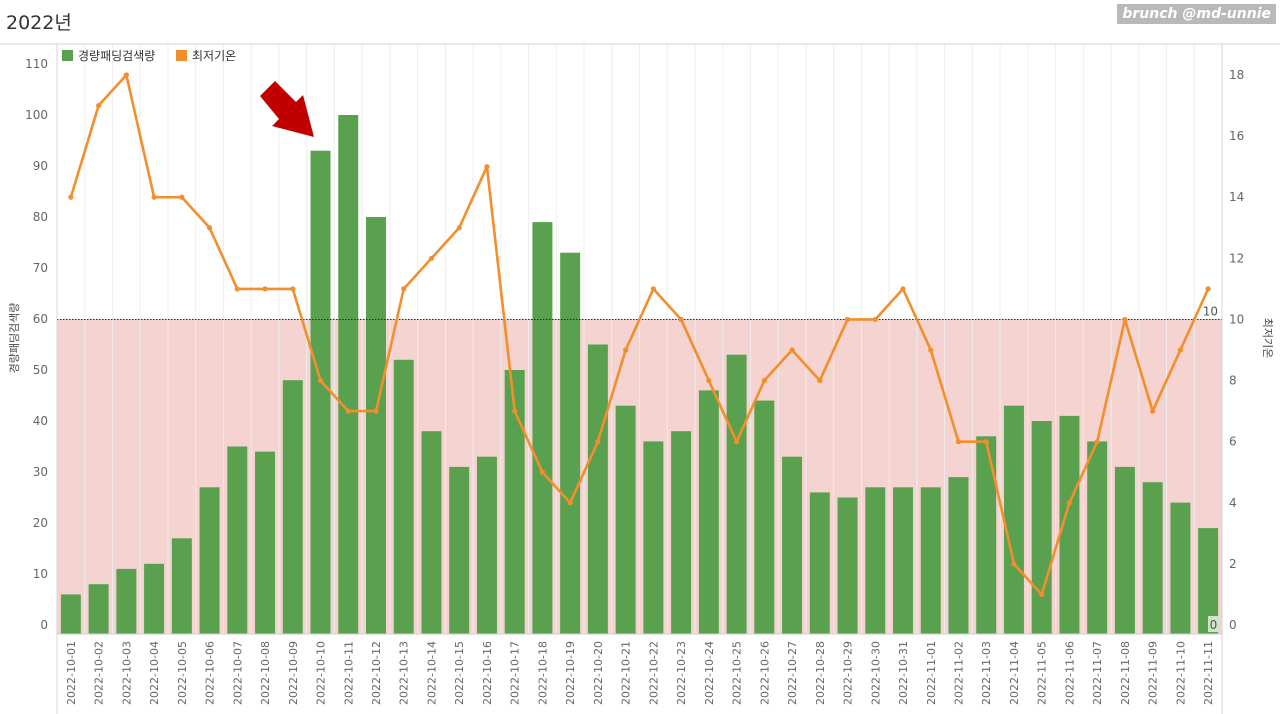 This screenshot has width=1280, height=714. Describe the element at coordinates (181, 55) in the screenshot. I see `legend-swatch-line` at that location.